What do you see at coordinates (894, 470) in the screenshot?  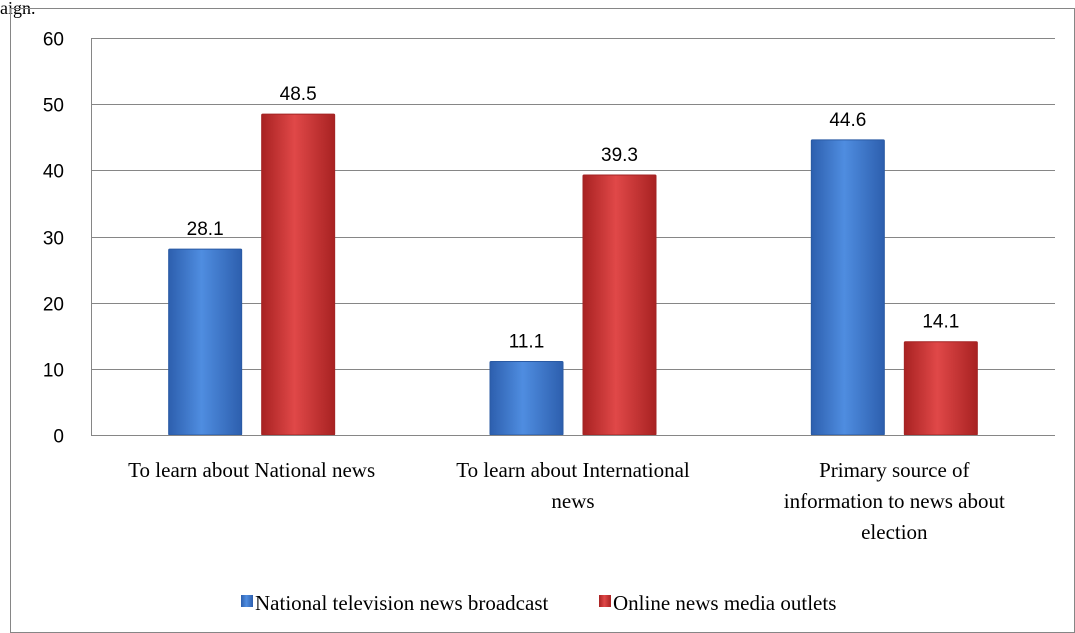 I see `x-category-label-3-line-1: Primary source of` at bounding box center [894, 470].